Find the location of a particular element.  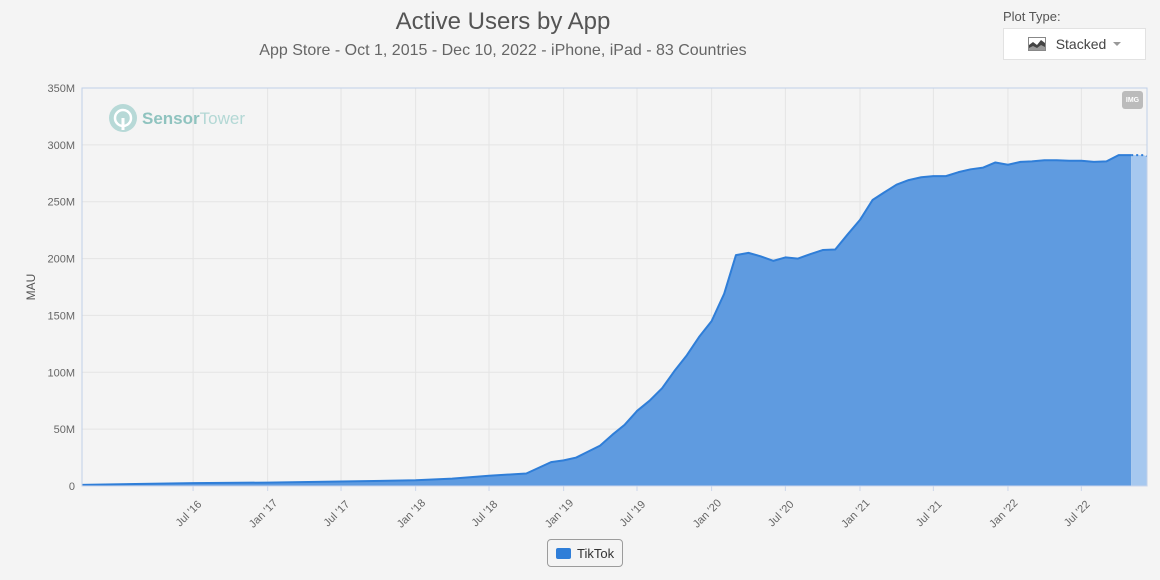

legend-swatch is located at coordinates (563, 553).